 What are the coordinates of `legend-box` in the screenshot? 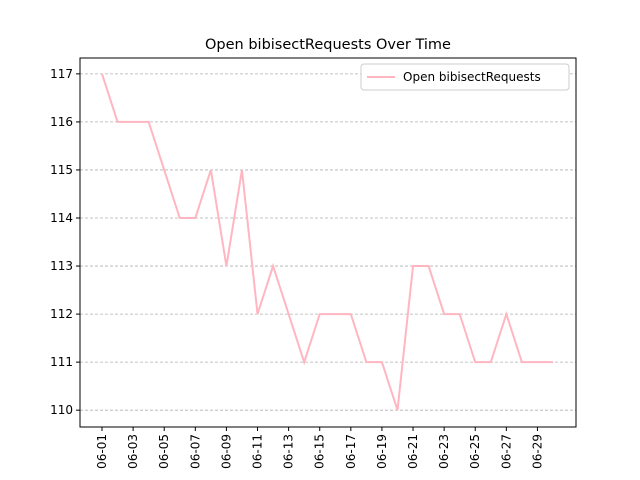 It's located at (465, 77).